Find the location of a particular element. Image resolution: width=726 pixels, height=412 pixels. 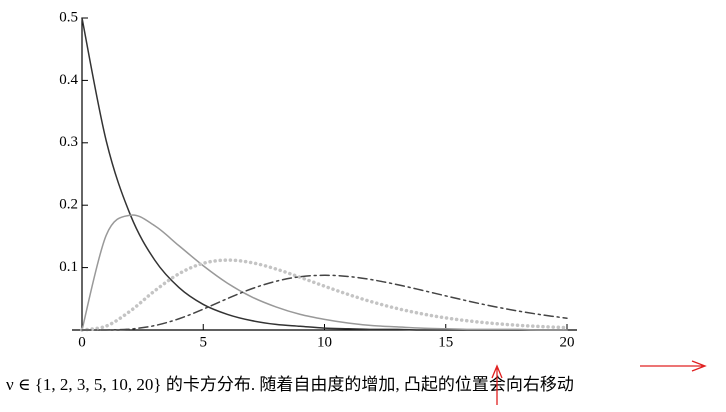

y-tick-label: 0.2 is located at coordinates (68, 205).